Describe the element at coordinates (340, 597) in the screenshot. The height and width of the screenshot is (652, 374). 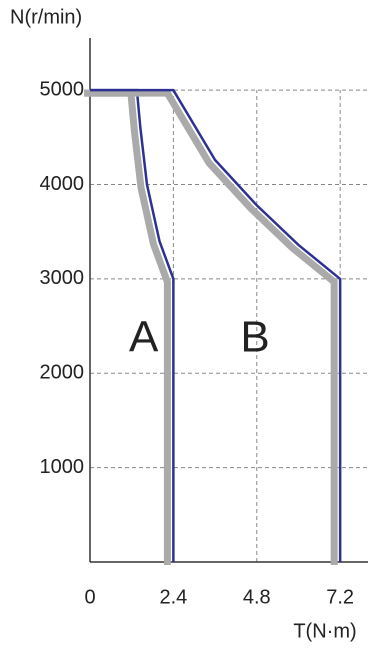
I see `x-tick-label: 7.2` at that location.